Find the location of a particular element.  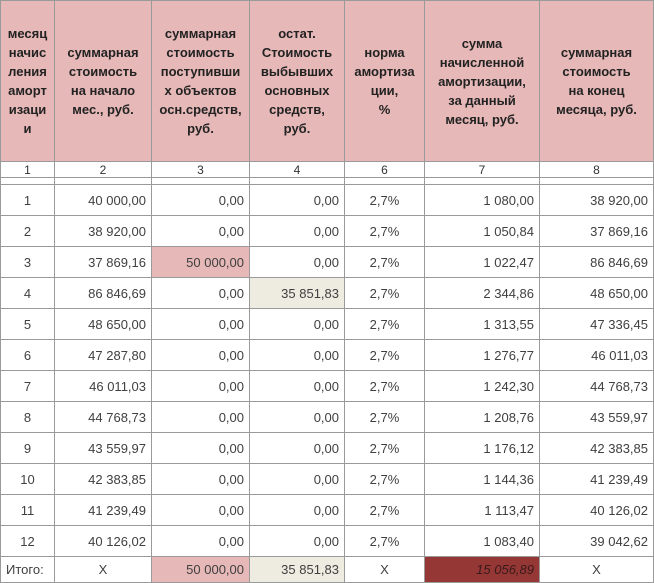

table-cell: 1 113,47 is located at coordinates (482, 510).